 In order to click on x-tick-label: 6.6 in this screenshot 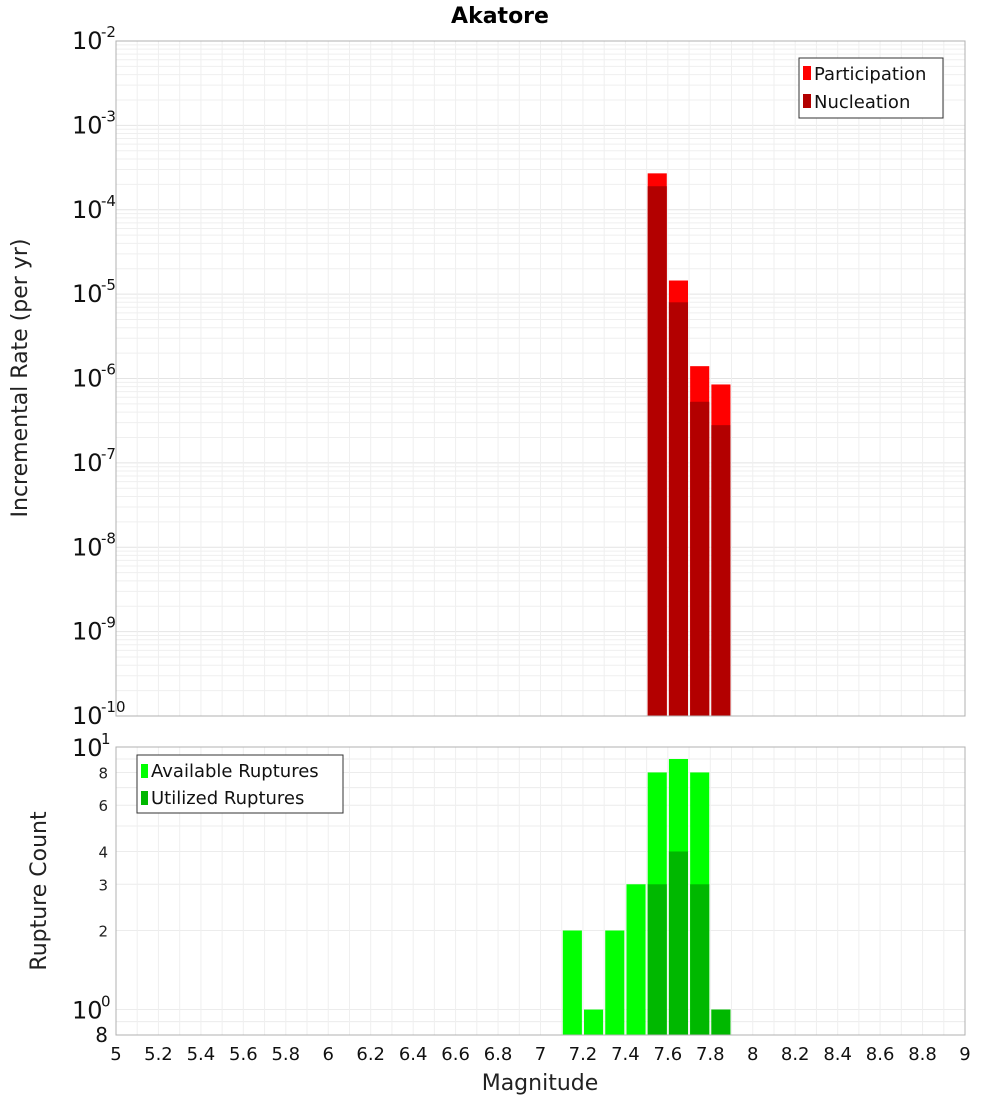, I will do `click(455, 1054)`.